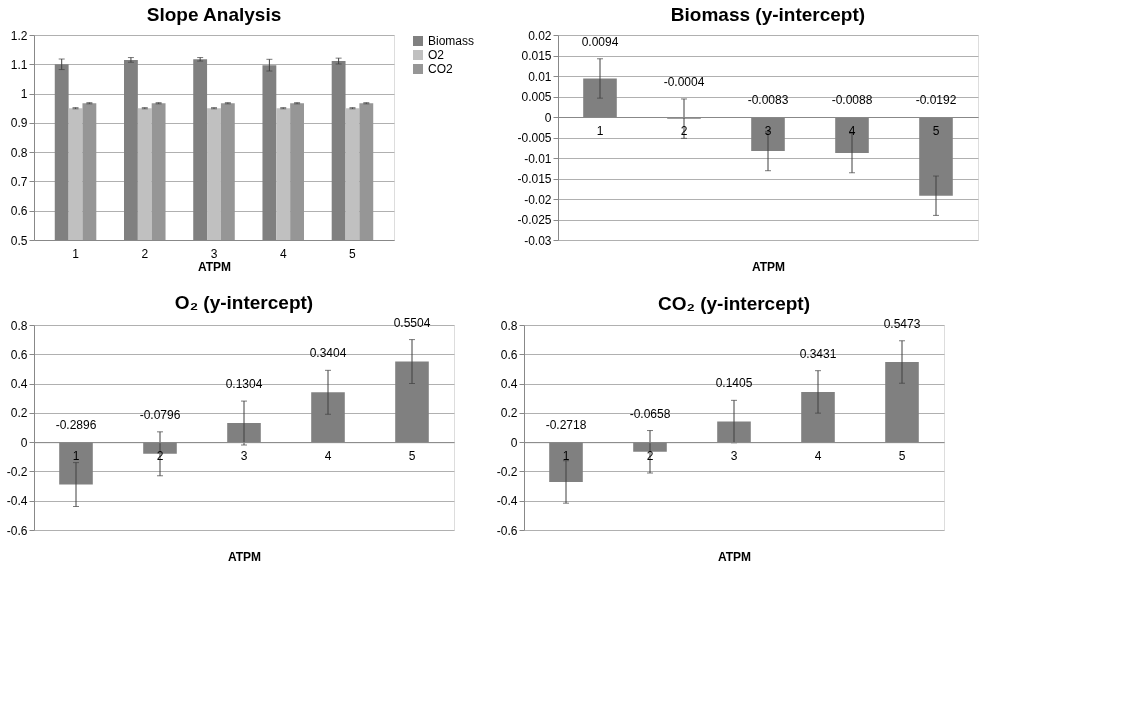 This screenshot has width=1141, height=702. Describe the element at coordinates (538, 199) in the screenshot. I see `y-tick-label: -0.02` at that location.